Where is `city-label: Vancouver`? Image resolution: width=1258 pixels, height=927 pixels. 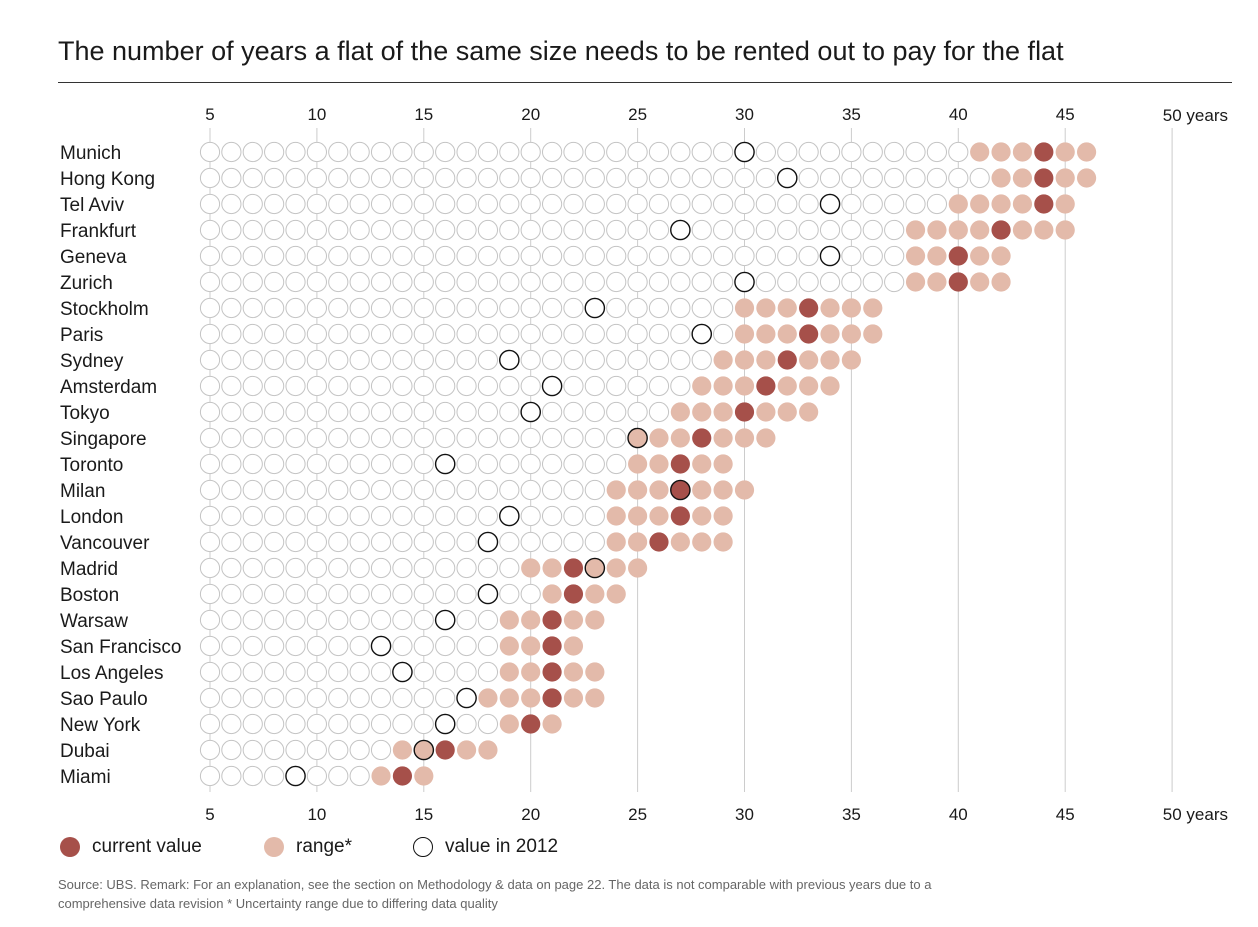 city-label: Vancouver is located at coordinates (105, 543).